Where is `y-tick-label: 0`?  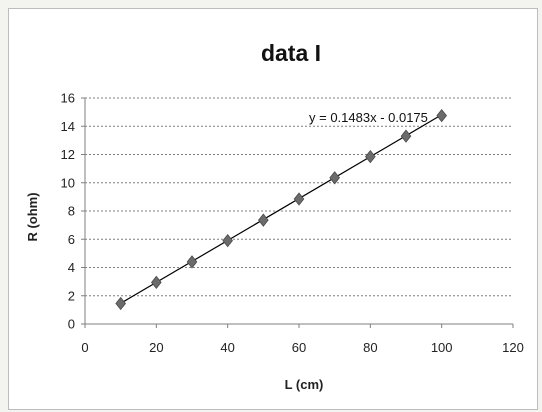 y-tick-label: 0 is located at coordinates (71, 324).